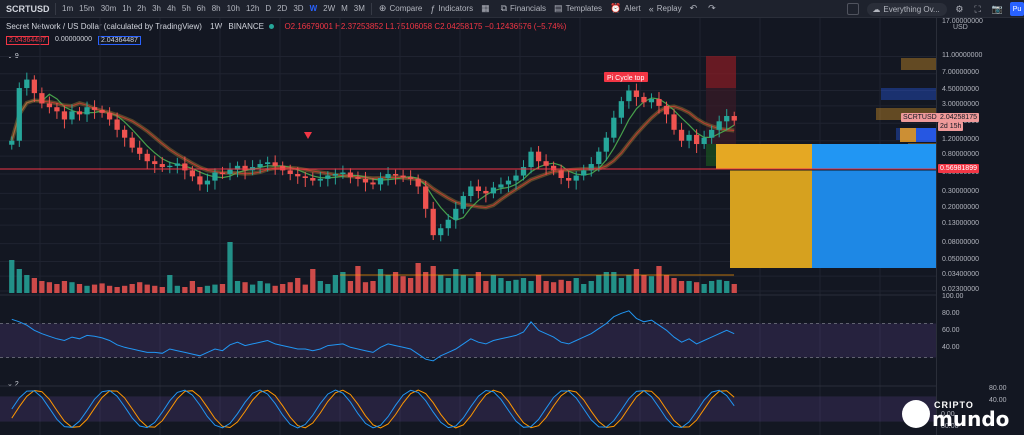 The height and width of the screenshot is (435, 1024). What do you see at coordinates (27, 40) in the screenshot?
I see `sell-price-badge: 2.04364487` at bounding box center [27, 40].